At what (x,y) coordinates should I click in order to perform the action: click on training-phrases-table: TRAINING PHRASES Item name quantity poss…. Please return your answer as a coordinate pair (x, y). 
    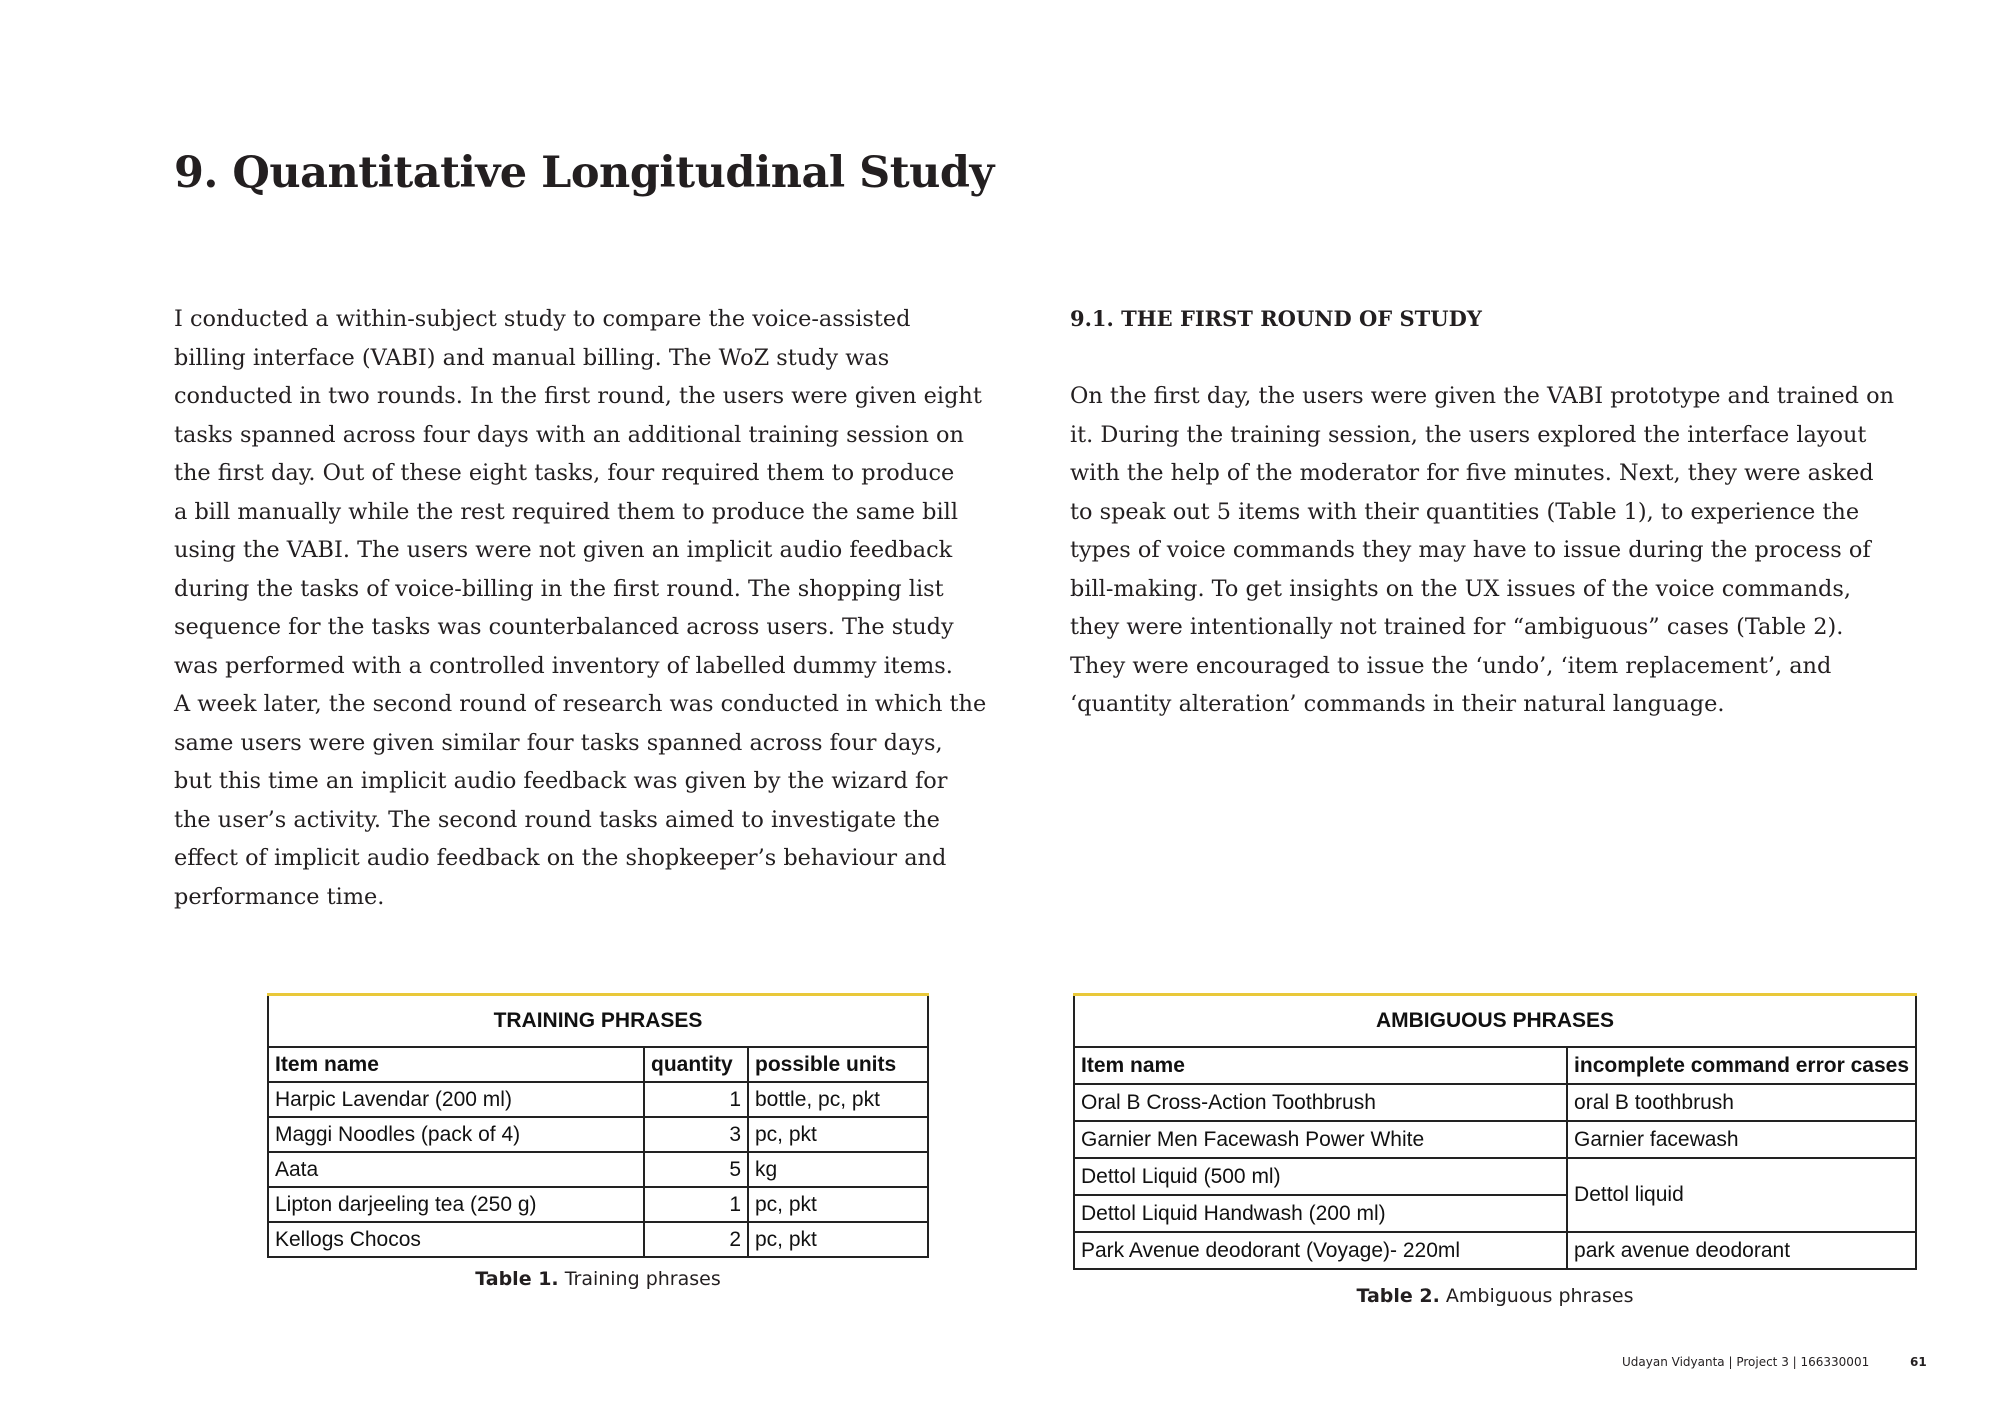
    Looking at the image, I should click on (598, 1125).